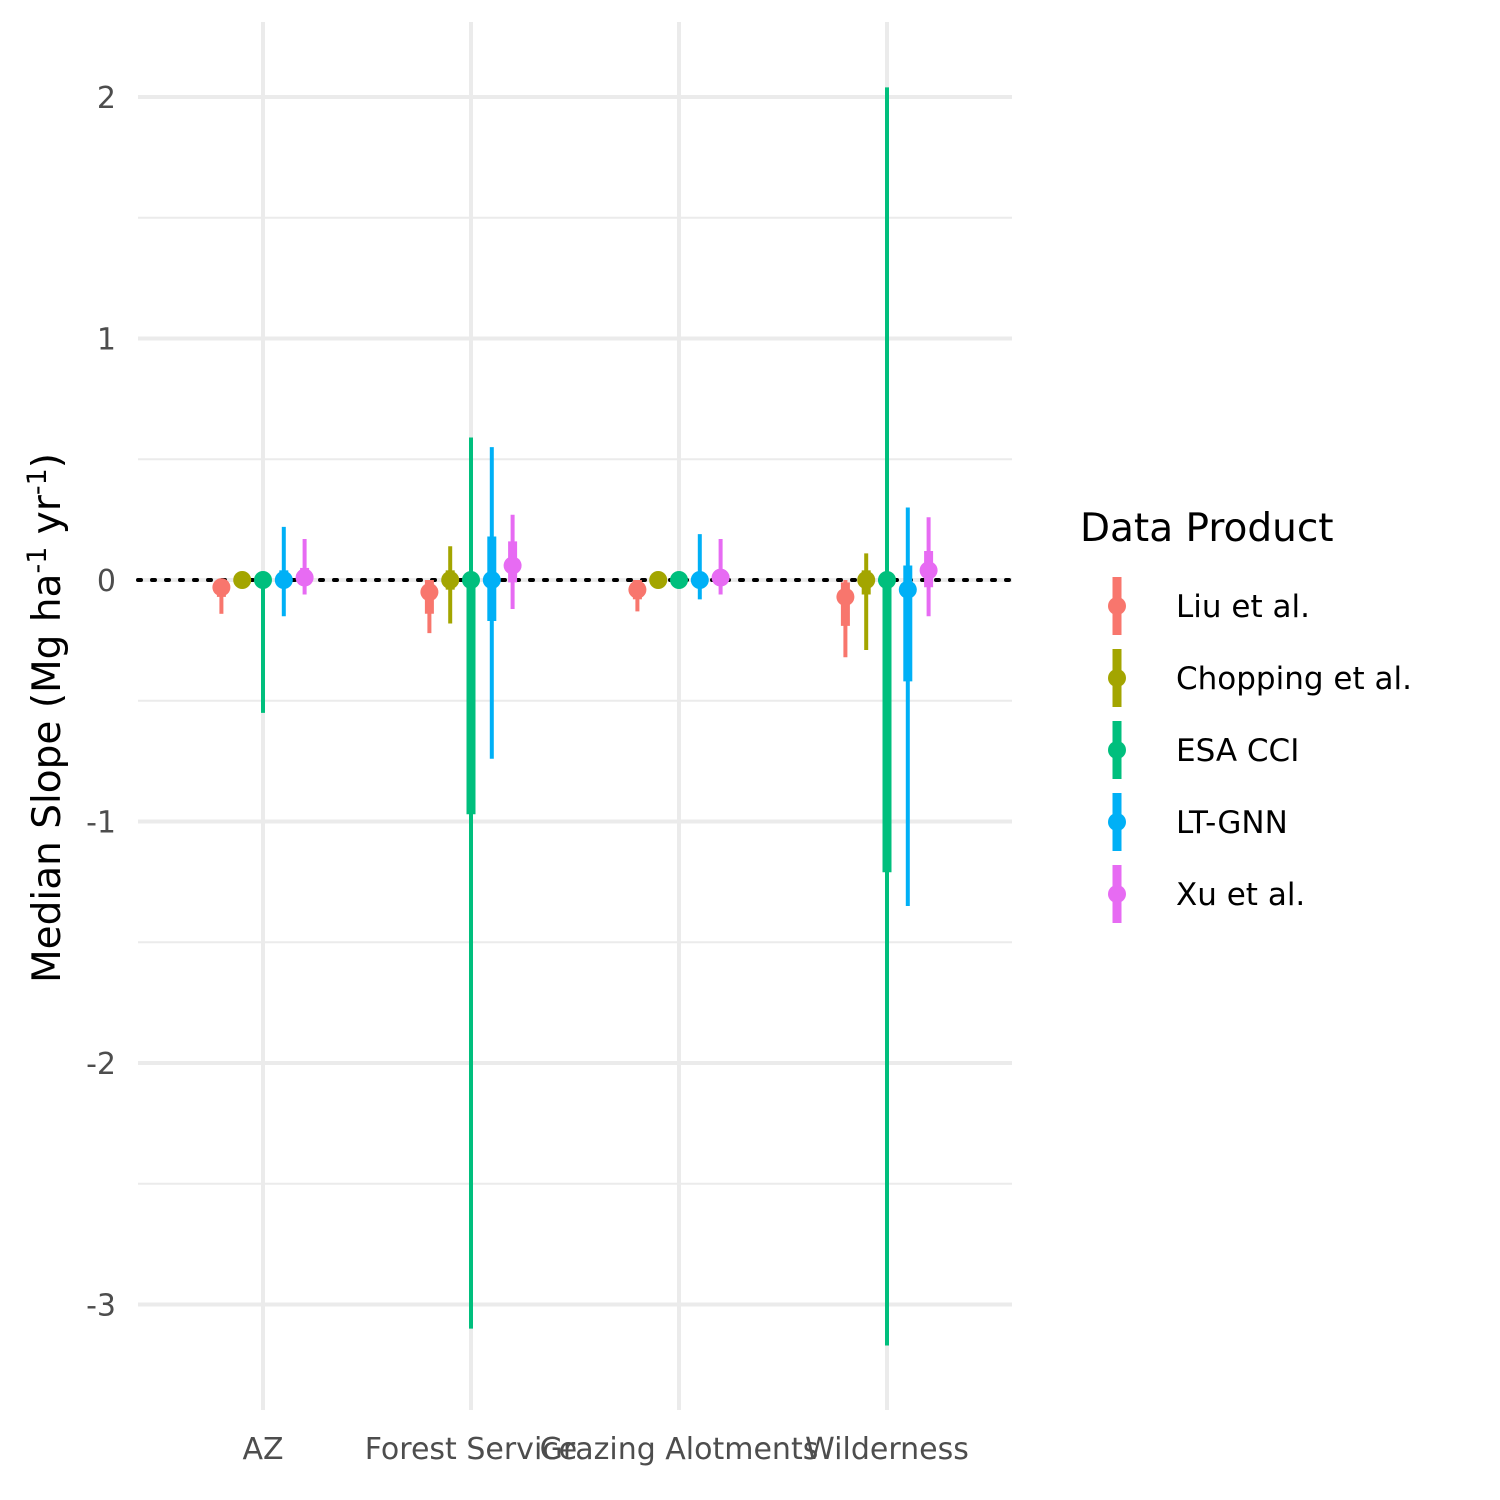 This screenshot has height=1500, width=1500. I want to click on y-tick-label: -3, so click(101, 1306).